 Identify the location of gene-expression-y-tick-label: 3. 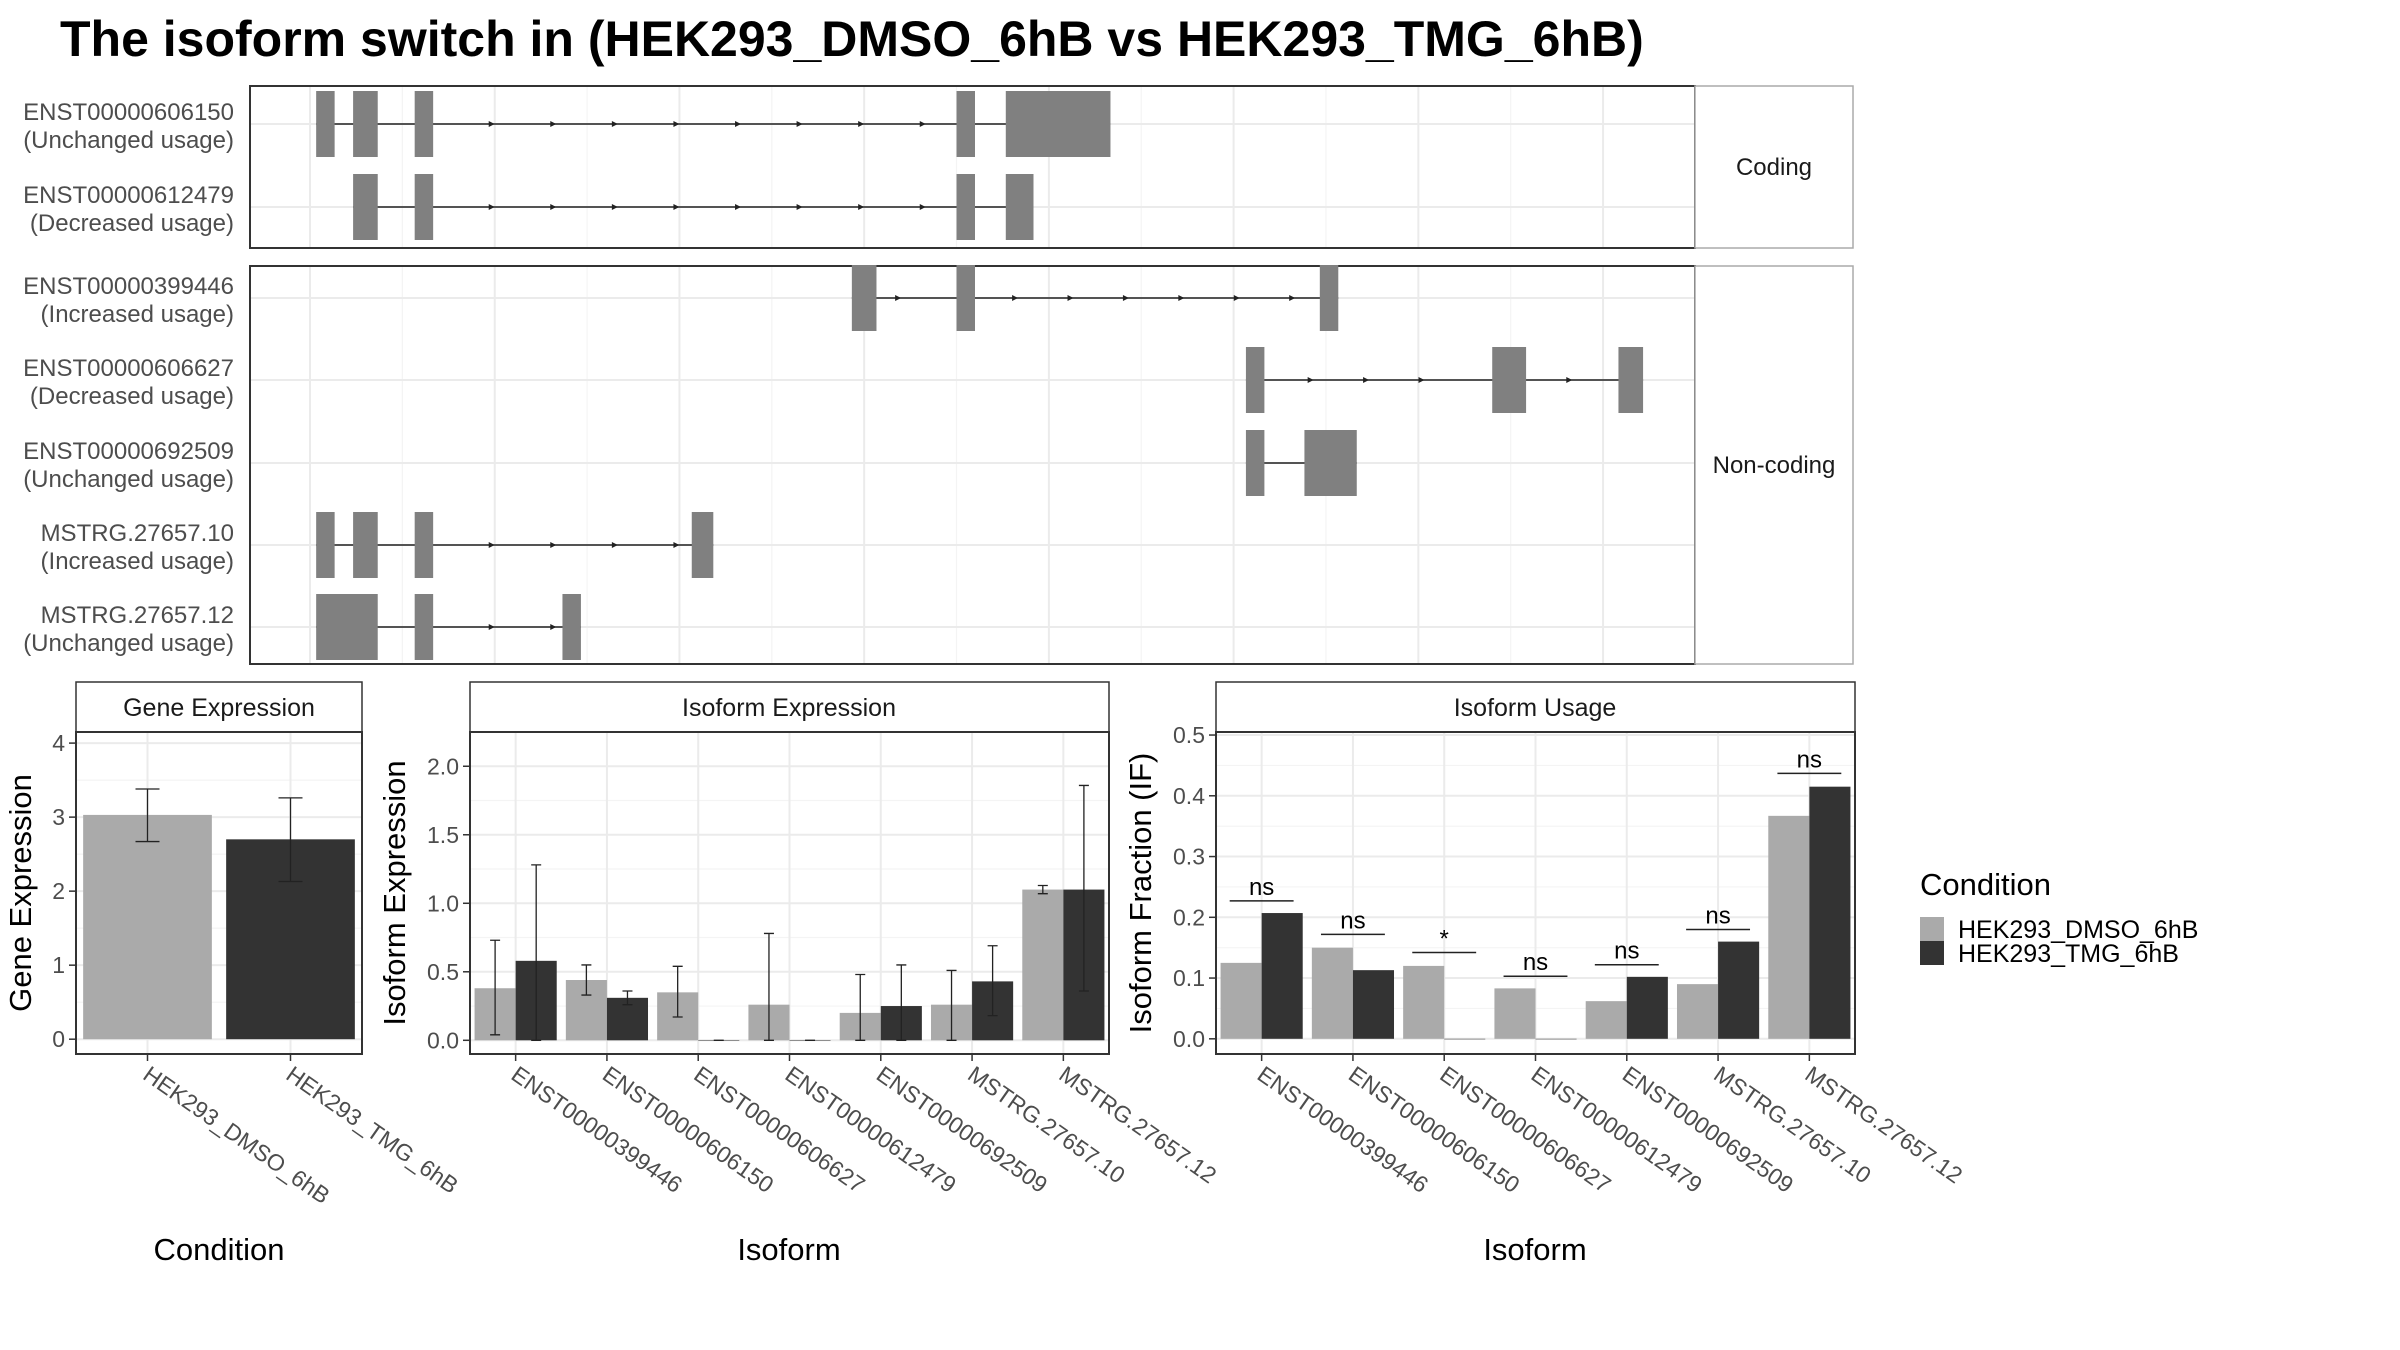
(58, 817).